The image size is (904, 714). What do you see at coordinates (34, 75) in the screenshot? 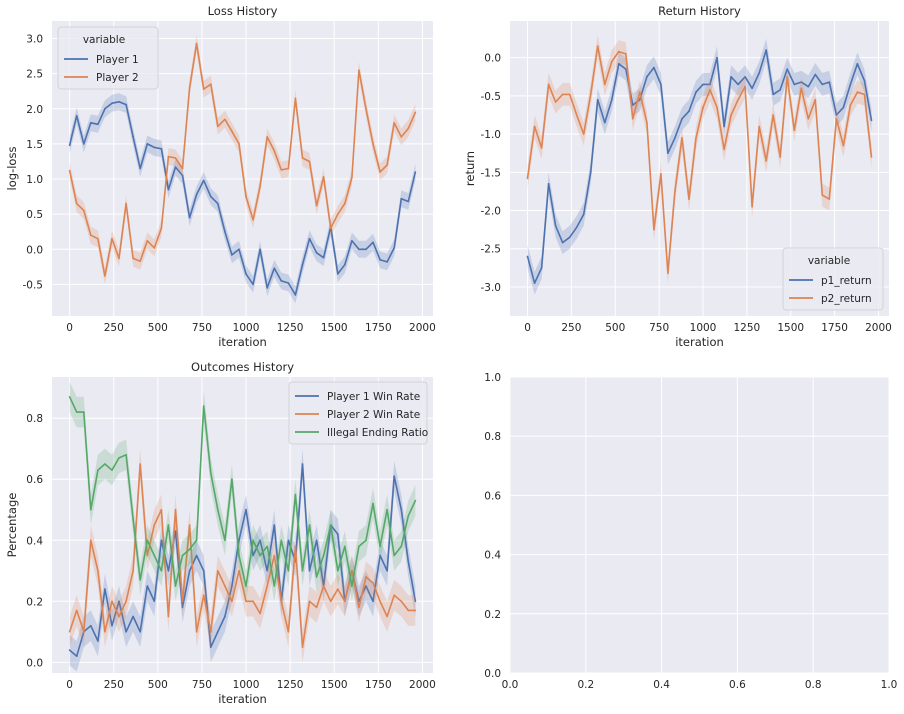
I see `y-tick-label: 2.5` at bounding box center [34, 75].